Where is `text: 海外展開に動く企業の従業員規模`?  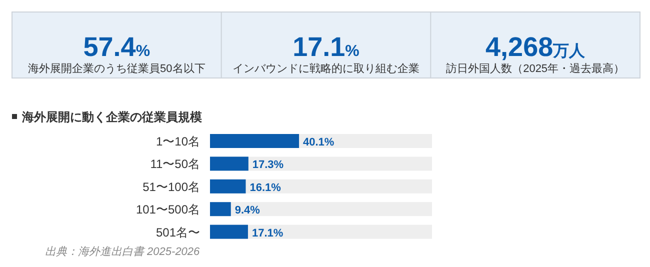 text: 海外展開に動く企業の従業員規模 is located at coordinates (111, 117).